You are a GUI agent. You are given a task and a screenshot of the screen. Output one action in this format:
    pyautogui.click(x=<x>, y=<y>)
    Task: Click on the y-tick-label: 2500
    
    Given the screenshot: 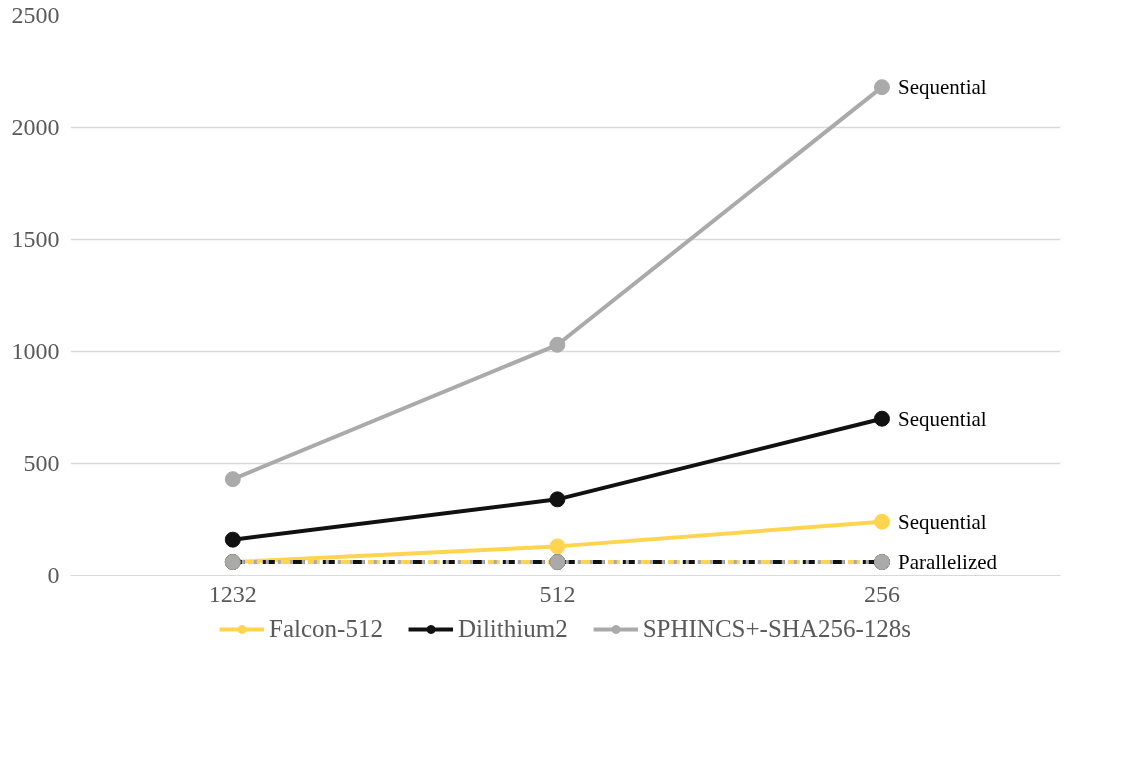 What is the action you would take?
    pyautogui.click(x=35, y=15)
    